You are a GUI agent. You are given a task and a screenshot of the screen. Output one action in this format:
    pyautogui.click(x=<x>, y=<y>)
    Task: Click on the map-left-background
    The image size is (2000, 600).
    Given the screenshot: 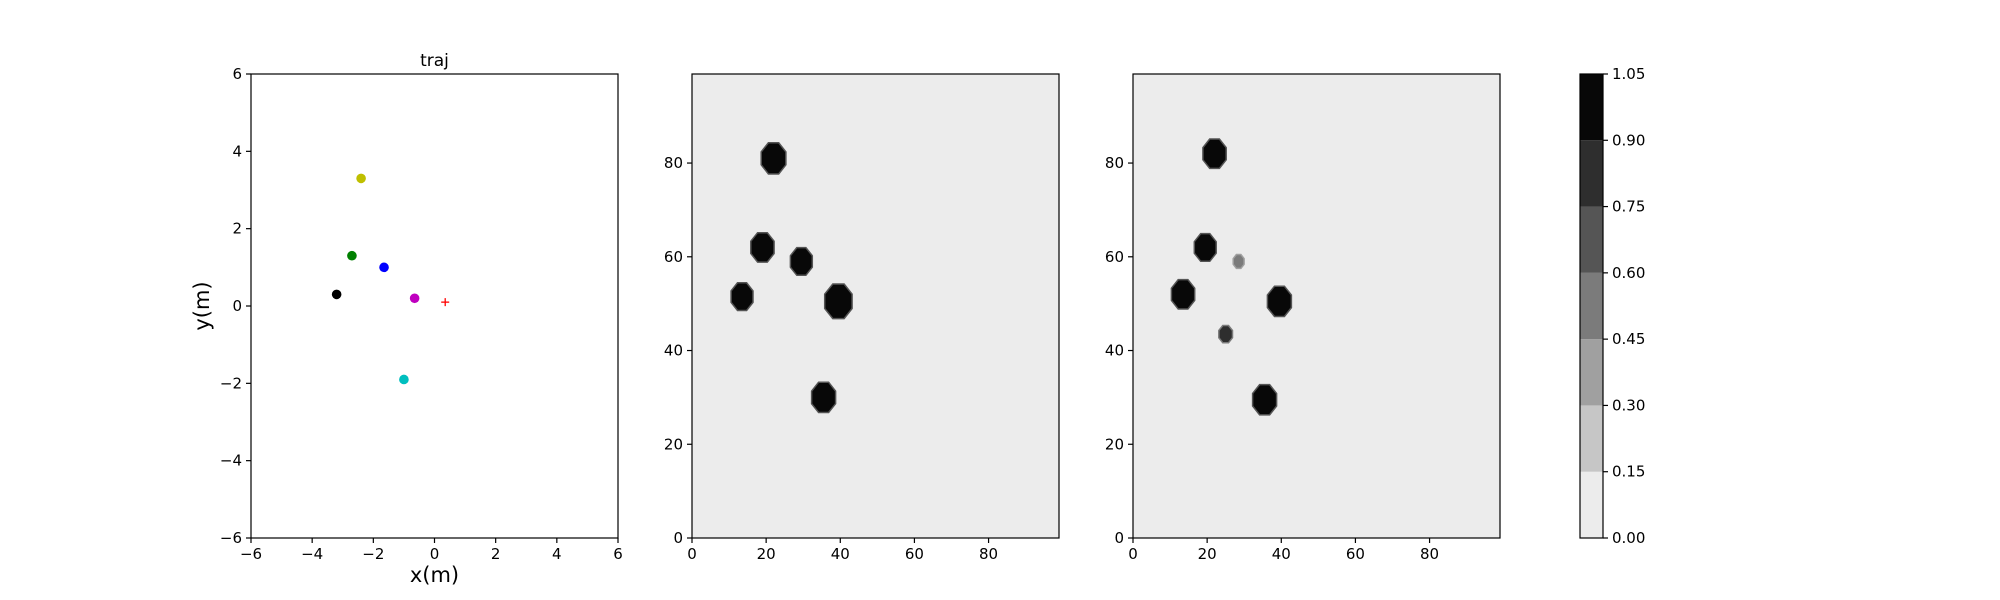 What is the action you would take?
    pyautogui.click(x=875, y=306)
    